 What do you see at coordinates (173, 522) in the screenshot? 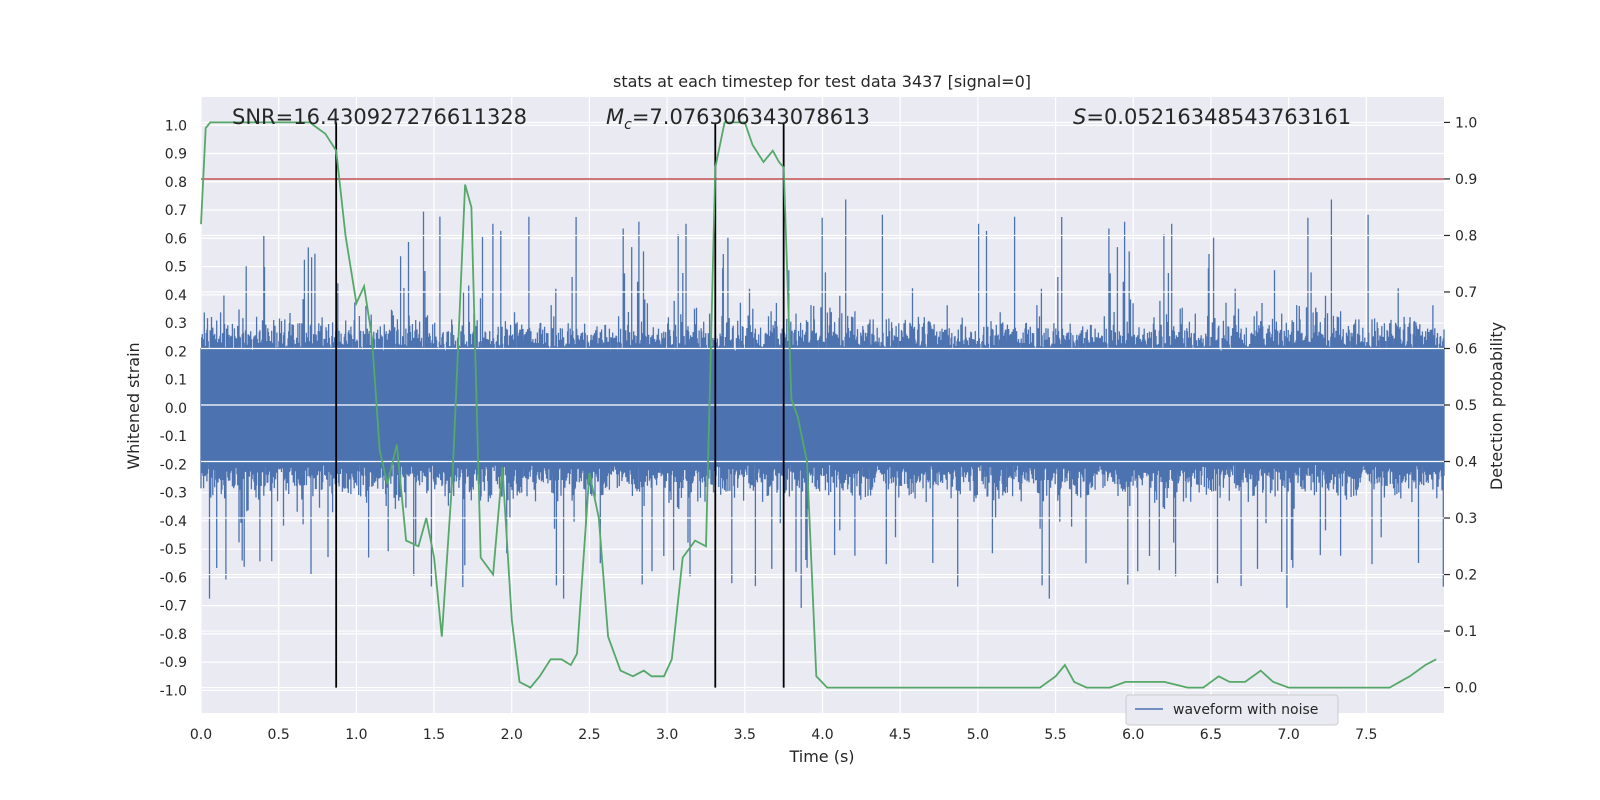
I see `y-tick-label-left: -0.4` at bounding box center [173, 522].